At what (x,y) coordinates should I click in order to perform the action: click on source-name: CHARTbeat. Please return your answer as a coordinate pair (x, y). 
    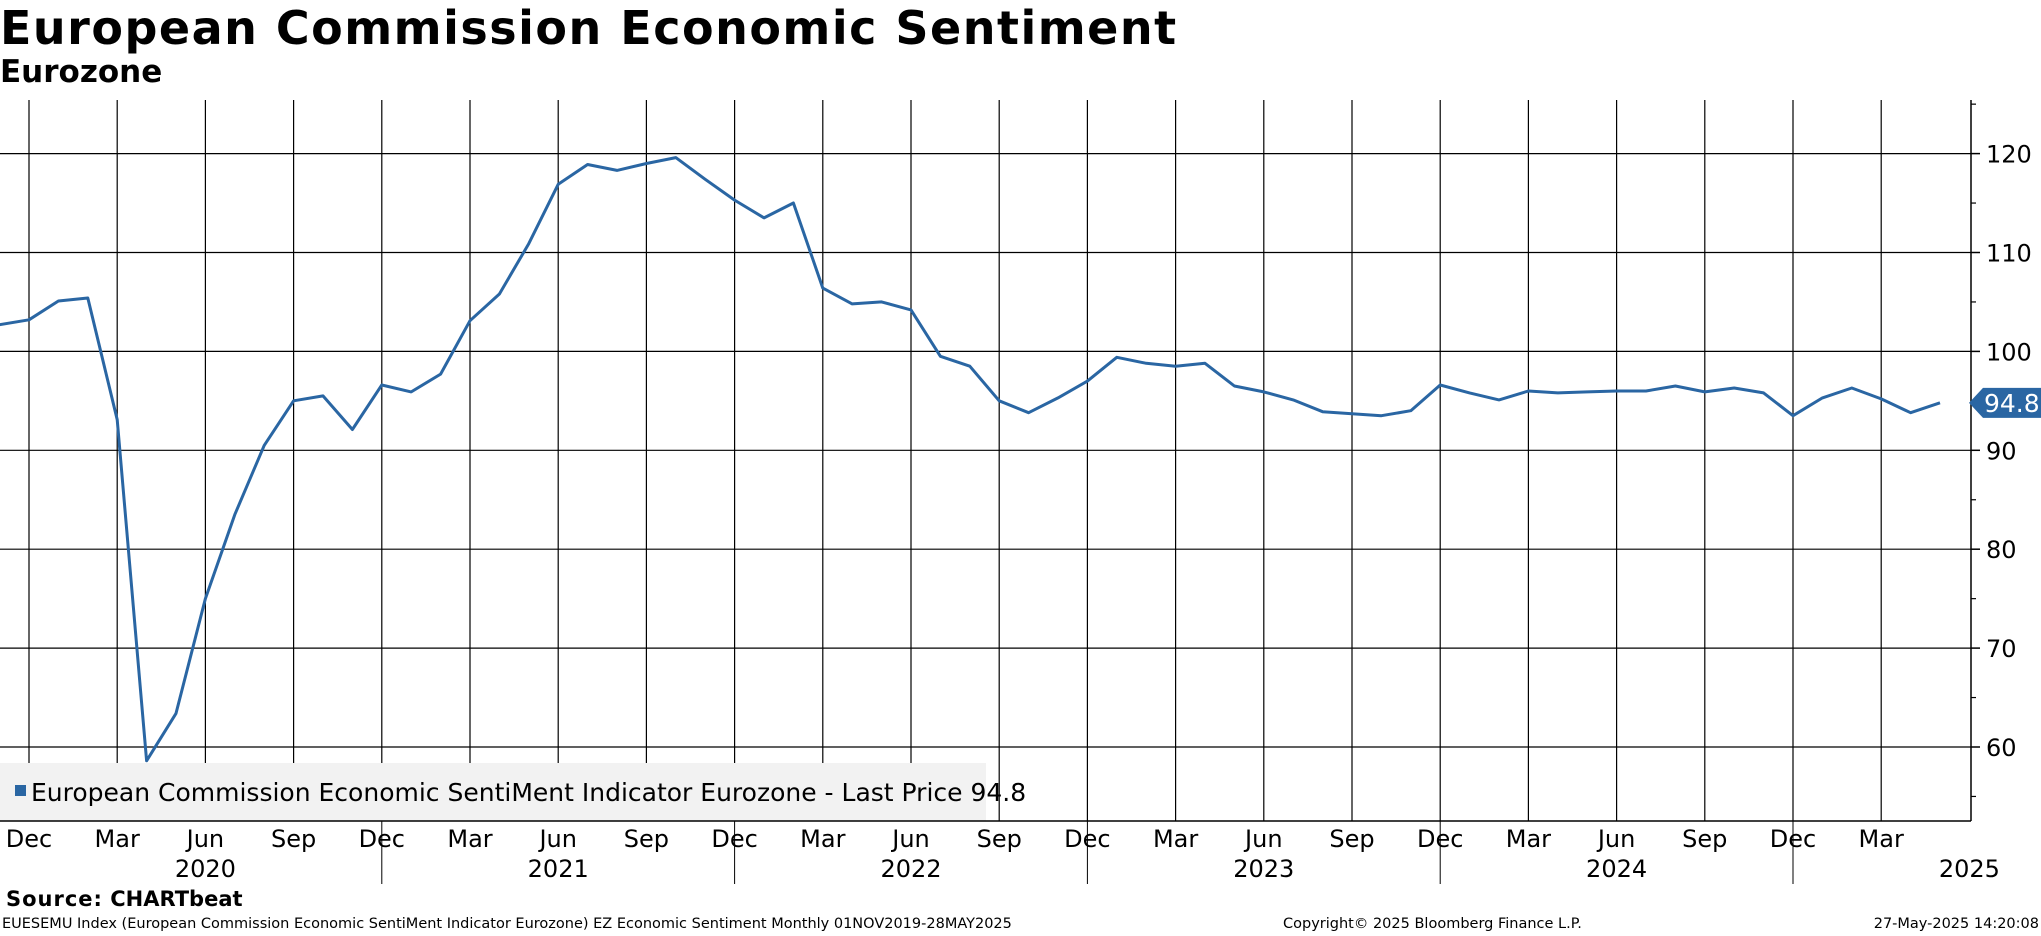
    Looking at the image, I should click on (176, 899).